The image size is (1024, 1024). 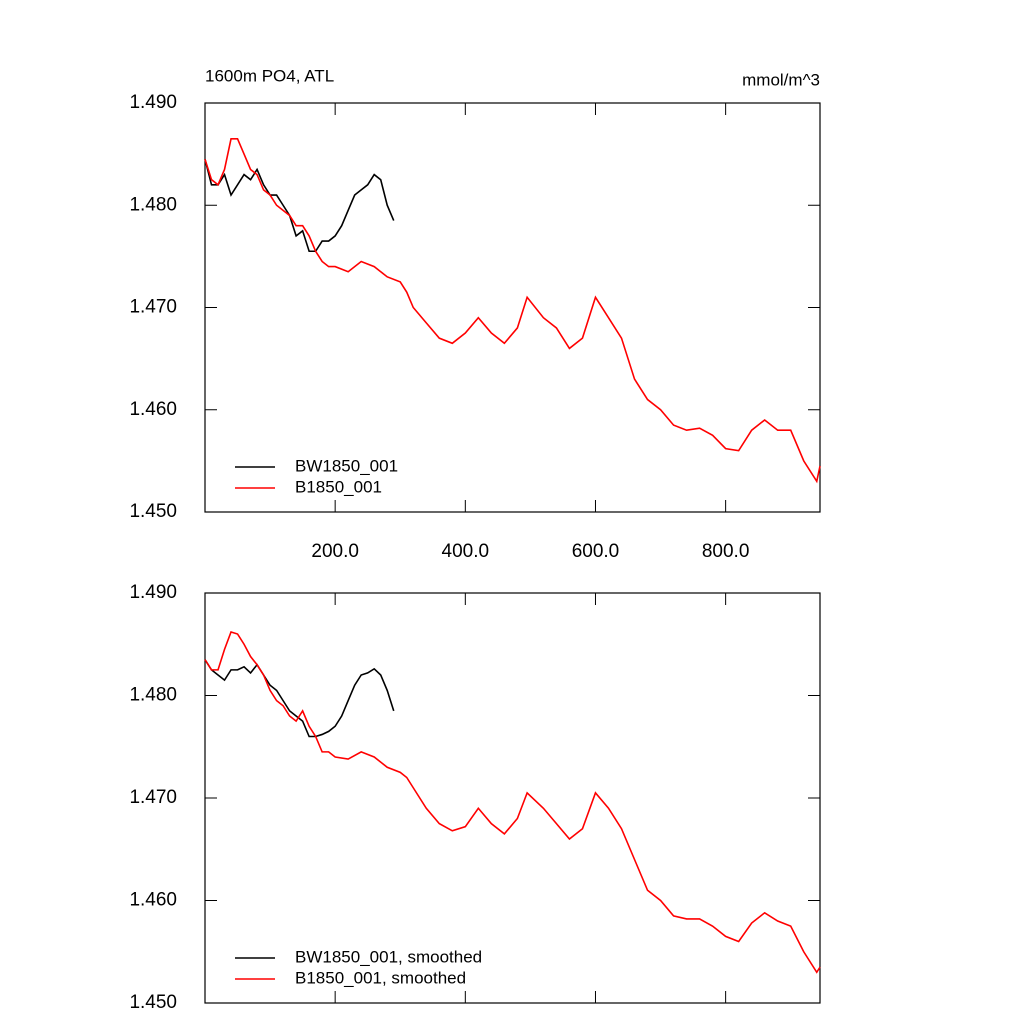 I want to click on legend-label: B1850_001, smoothed, so click(x=380, y=977).